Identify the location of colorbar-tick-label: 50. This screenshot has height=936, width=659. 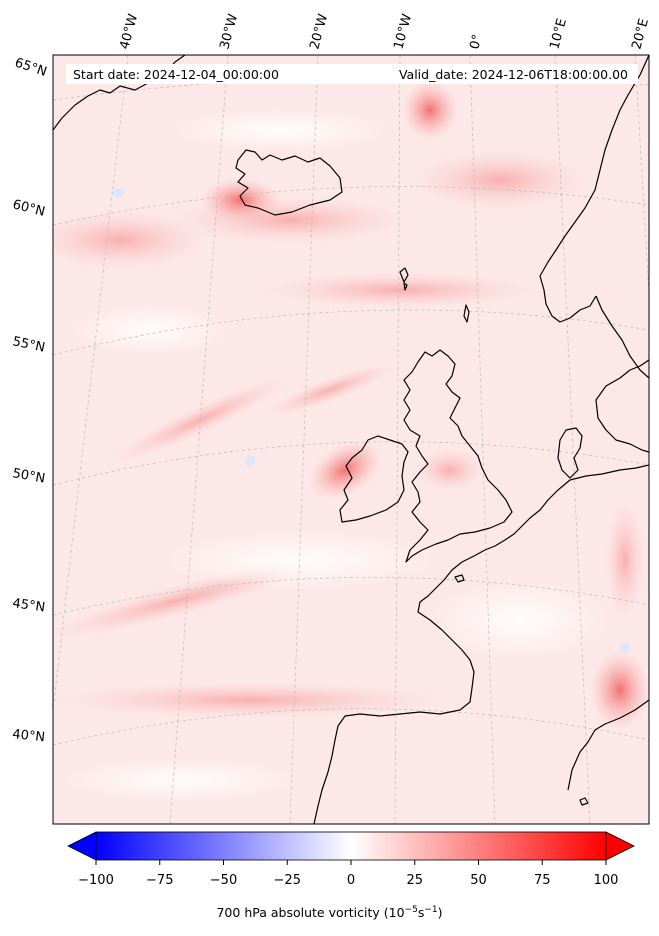
(478, 880).